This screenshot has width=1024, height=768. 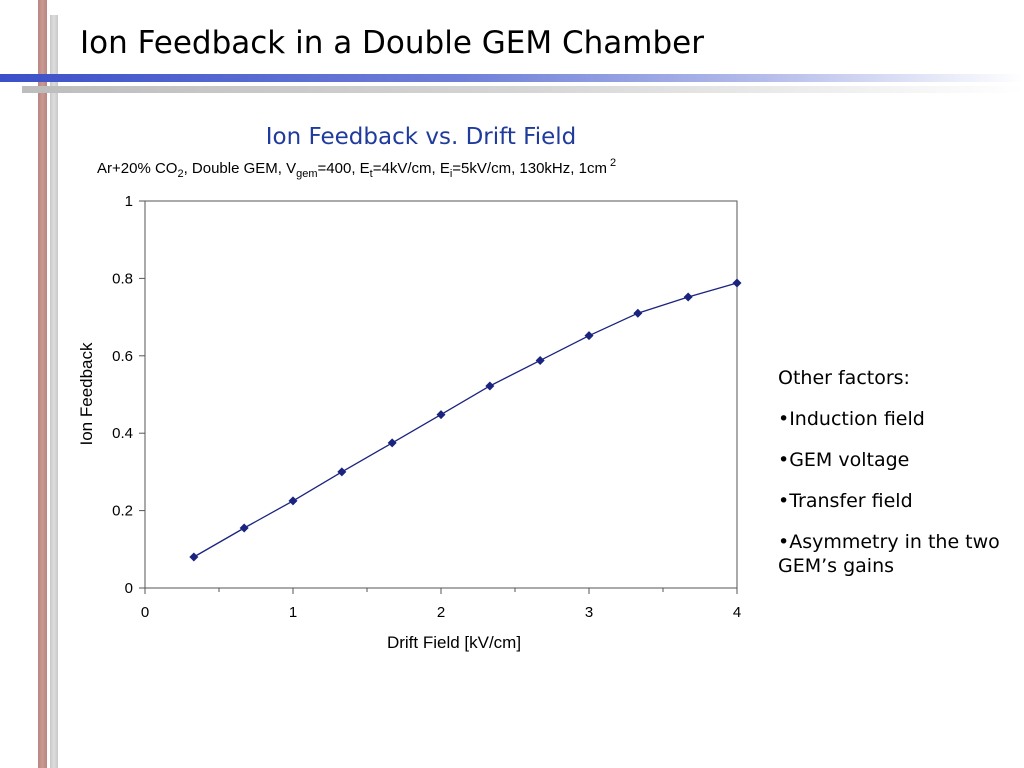 I want to click on note-item-induction-field: •Induction field, so click(x=851, y=419).